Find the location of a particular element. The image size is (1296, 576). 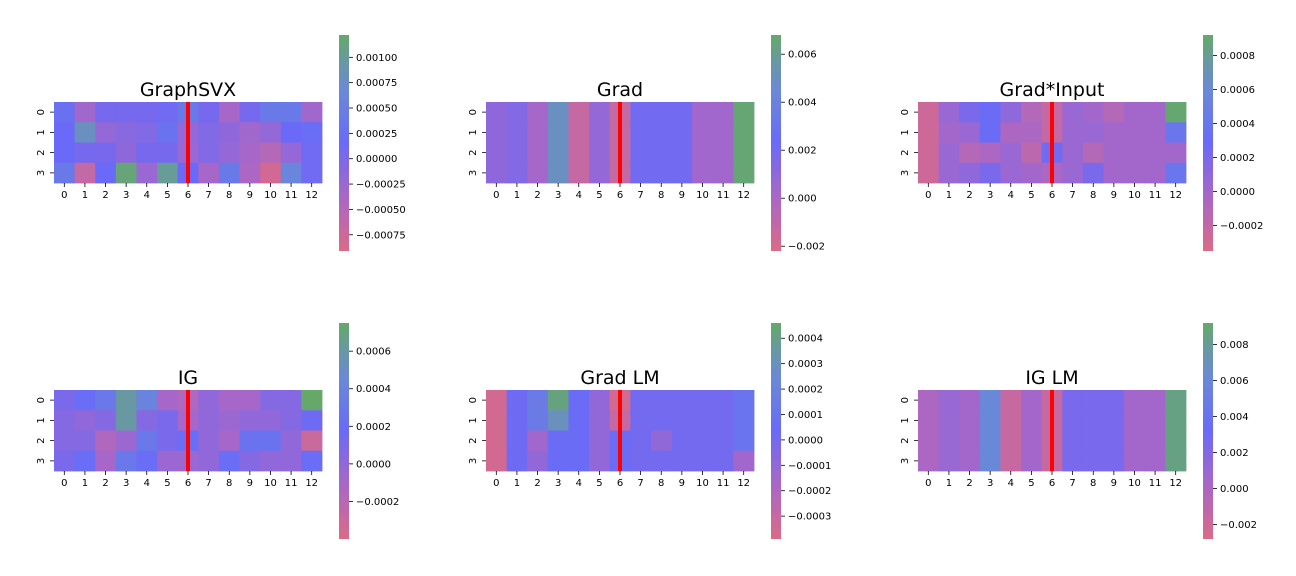

x-tick-label: 5 is located at coordinates (599, 195).